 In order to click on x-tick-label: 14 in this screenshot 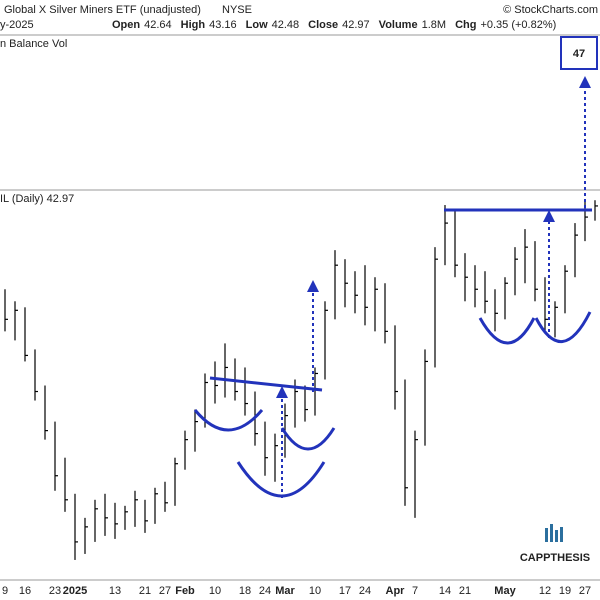, I will do `click(445, 591)`.